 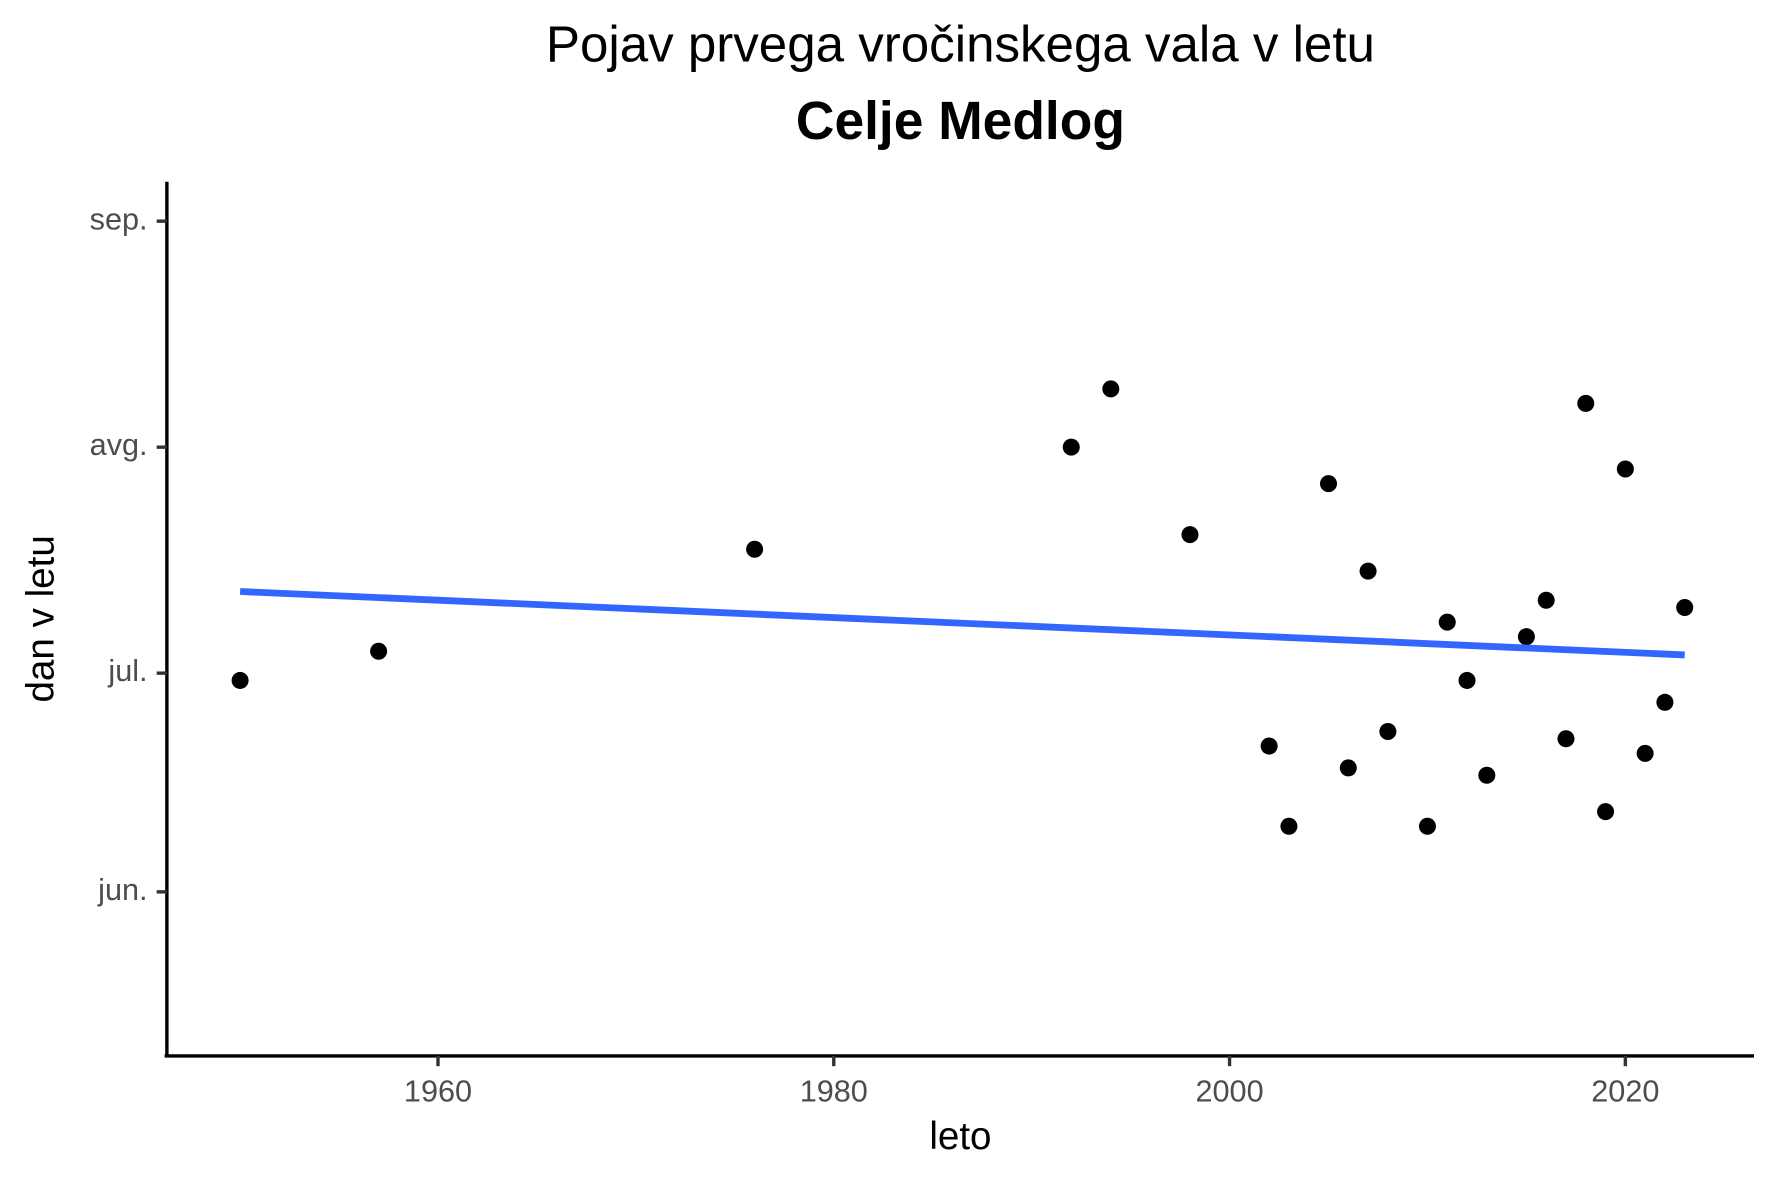 What do you see at coordinates (122, 890) in the screenshot?
I see `y-tick-label: jun.` at bounding box center [122, 890].